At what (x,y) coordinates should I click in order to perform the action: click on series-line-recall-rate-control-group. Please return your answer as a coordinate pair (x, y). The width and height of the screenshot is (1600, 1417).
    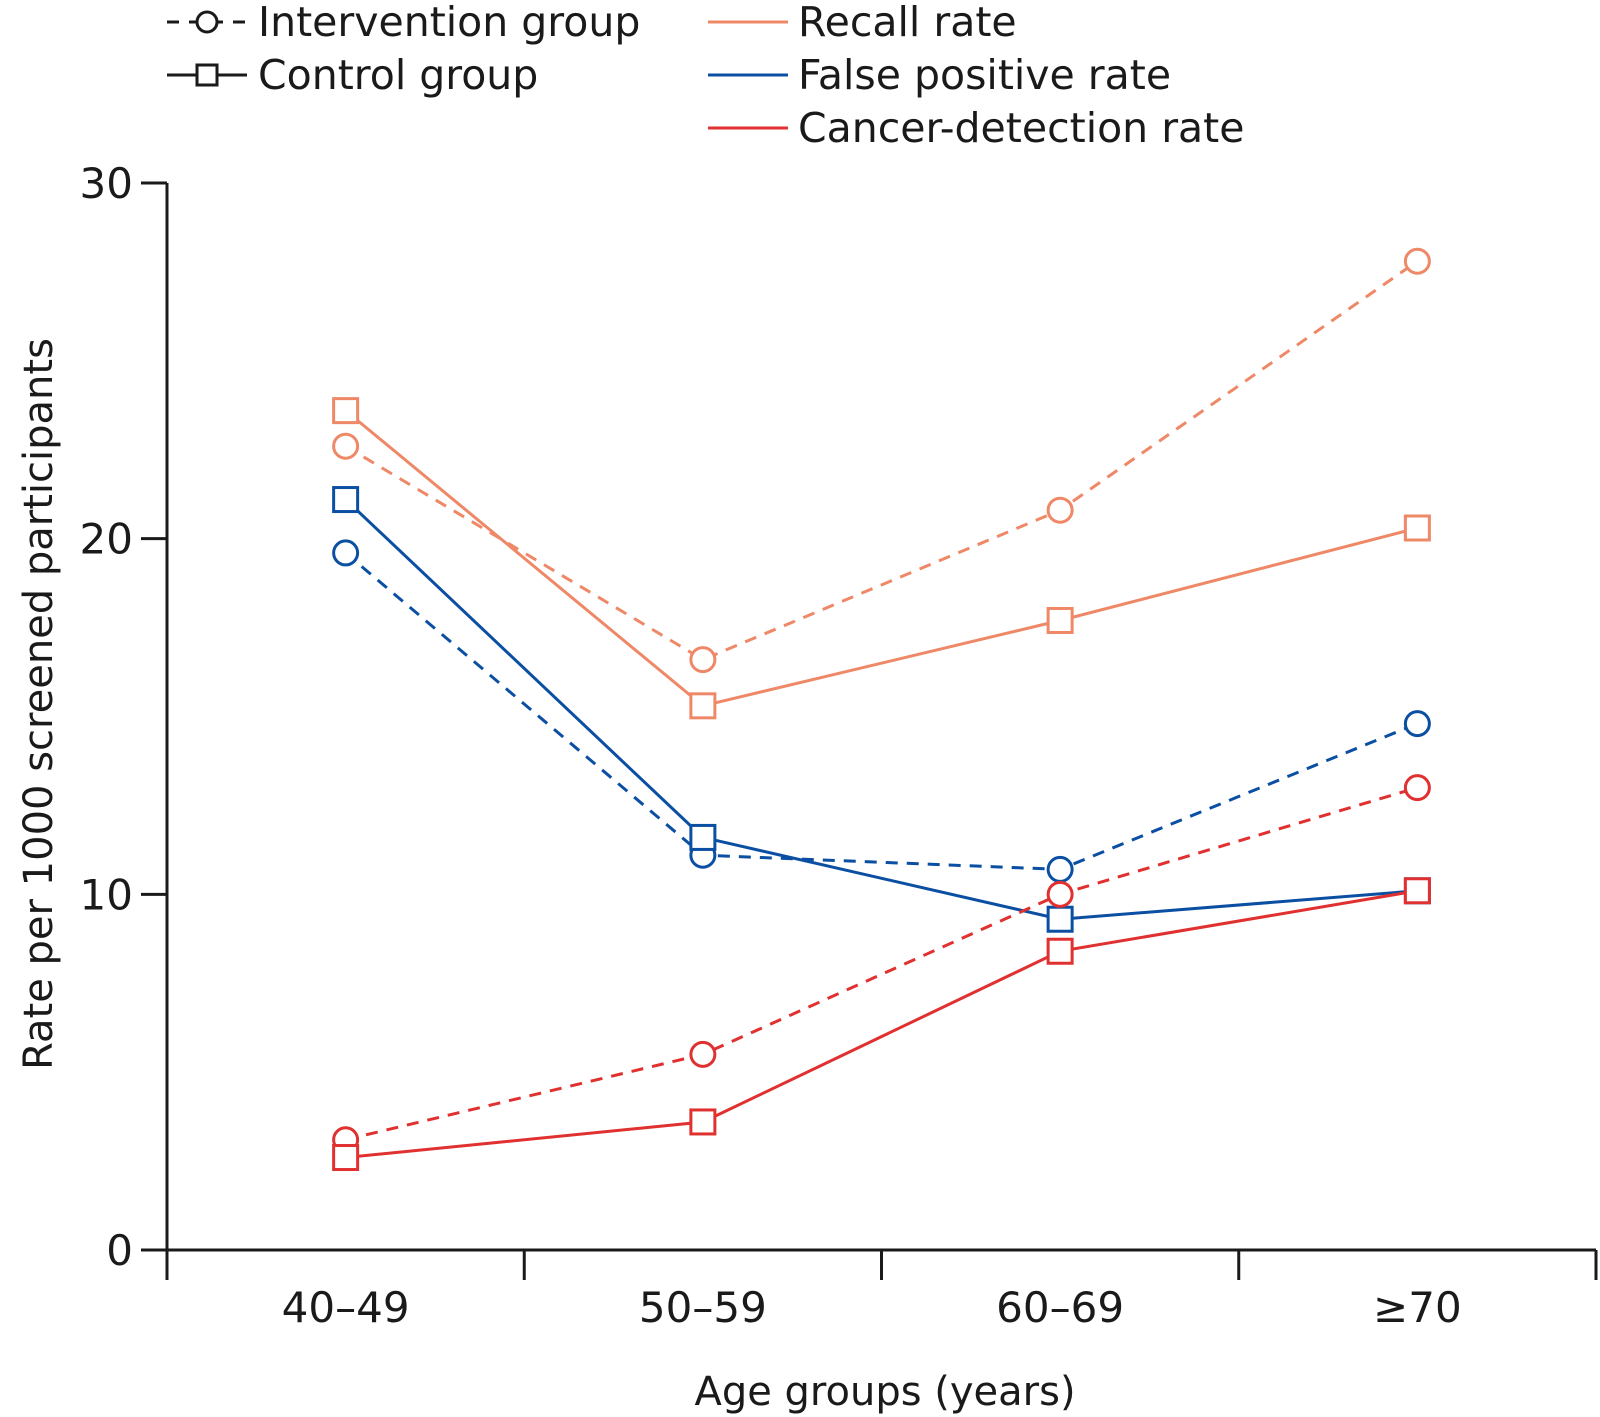
    Looking at the image, I should click on (881, 558).